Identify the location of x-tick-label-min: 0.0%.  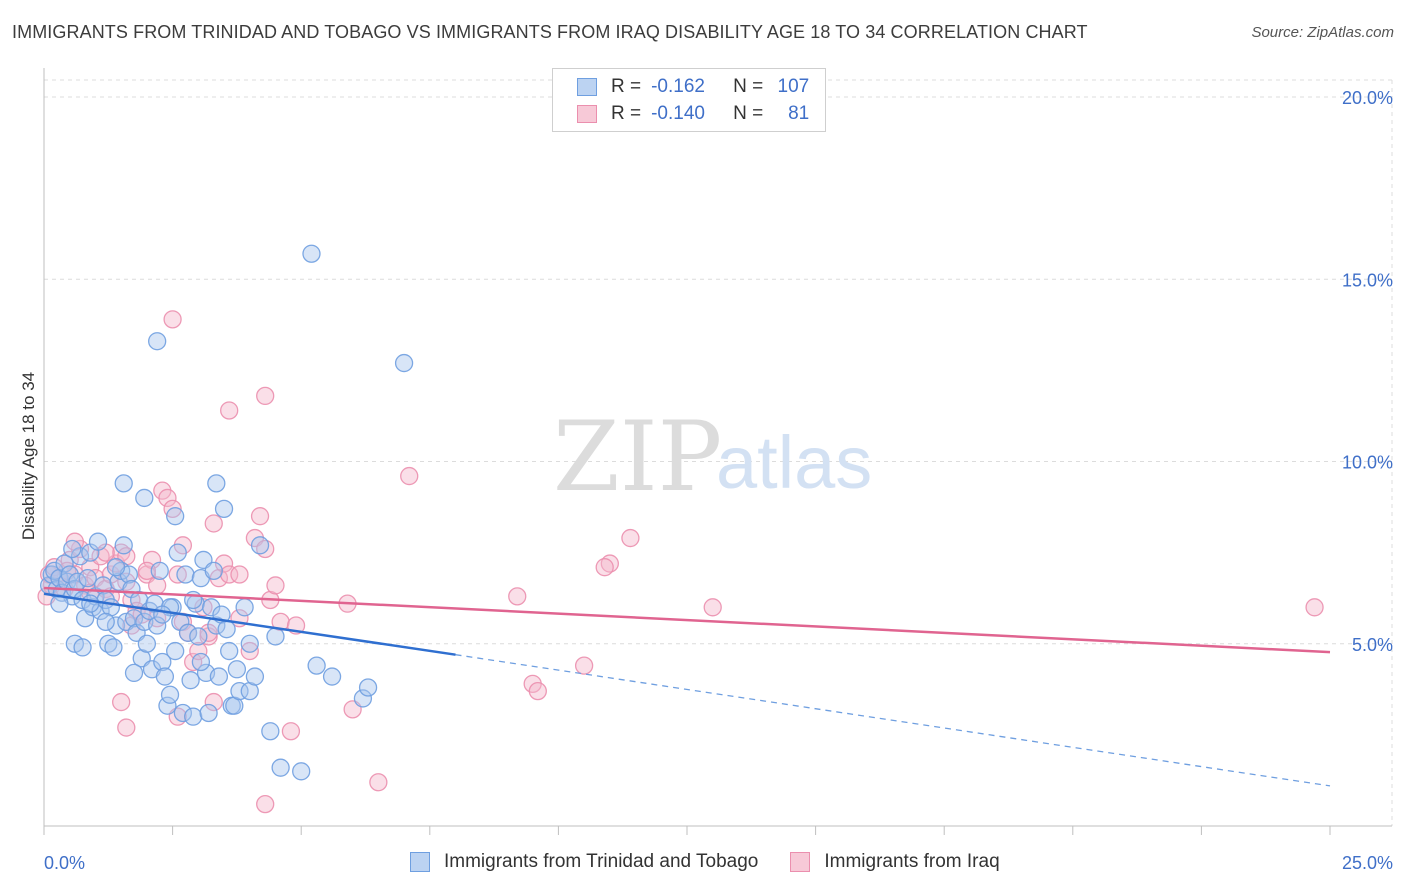
(64, 863).